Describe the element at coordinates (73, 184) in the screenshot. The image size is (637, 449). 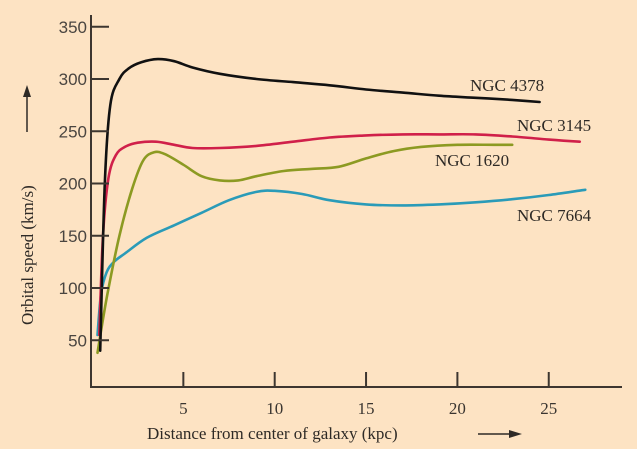
I see `y-tick-label: 200` at that location.